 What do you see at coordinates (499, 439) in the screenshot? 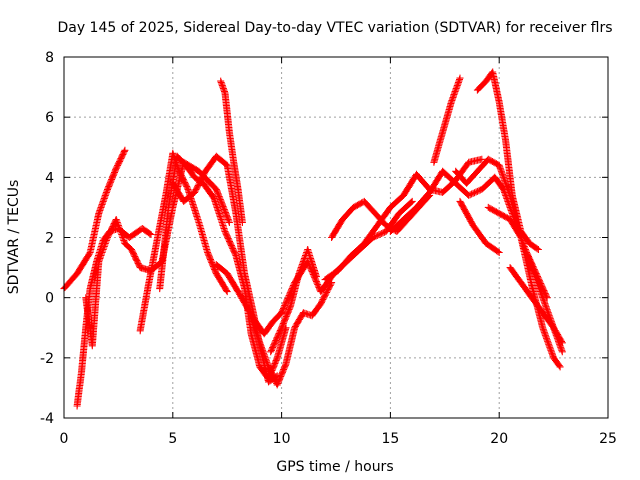
I see `x-tick-label: 20` at bounding box center [499, 439].